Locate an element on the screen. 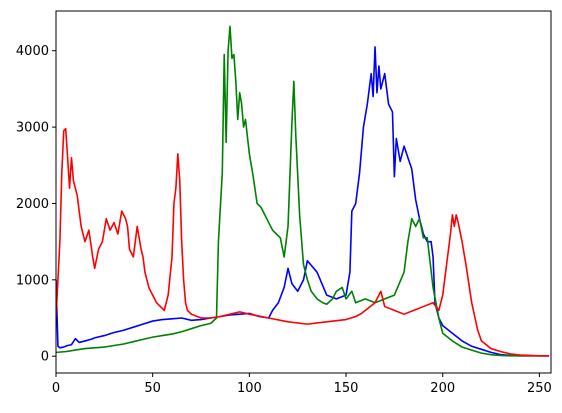 The image size is (562, 413). x-tick-label: 100 is located at coordinates (249, 388).